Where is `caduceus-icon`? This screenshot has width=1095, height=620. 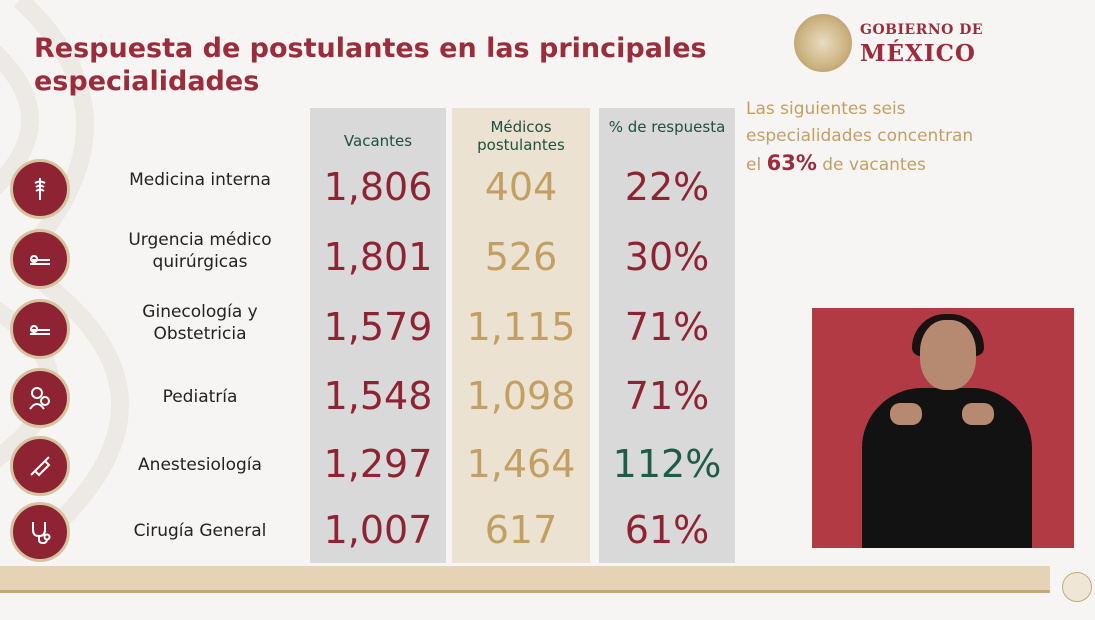
caduceus-icon is located at coordinates (40, 189).